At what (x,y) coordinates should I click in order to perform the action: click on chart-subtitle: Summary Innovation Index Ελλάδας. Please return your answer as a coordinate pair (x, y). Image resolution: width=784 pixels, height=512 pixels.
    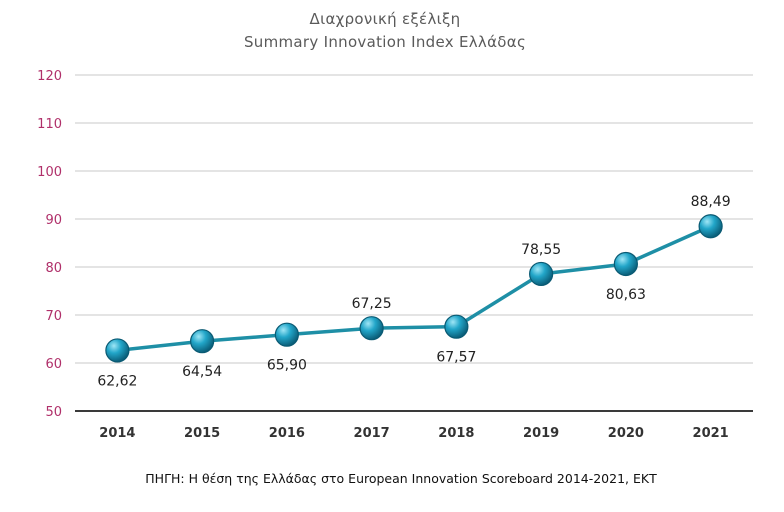
    Looking at the image, I should click on (385, 42).